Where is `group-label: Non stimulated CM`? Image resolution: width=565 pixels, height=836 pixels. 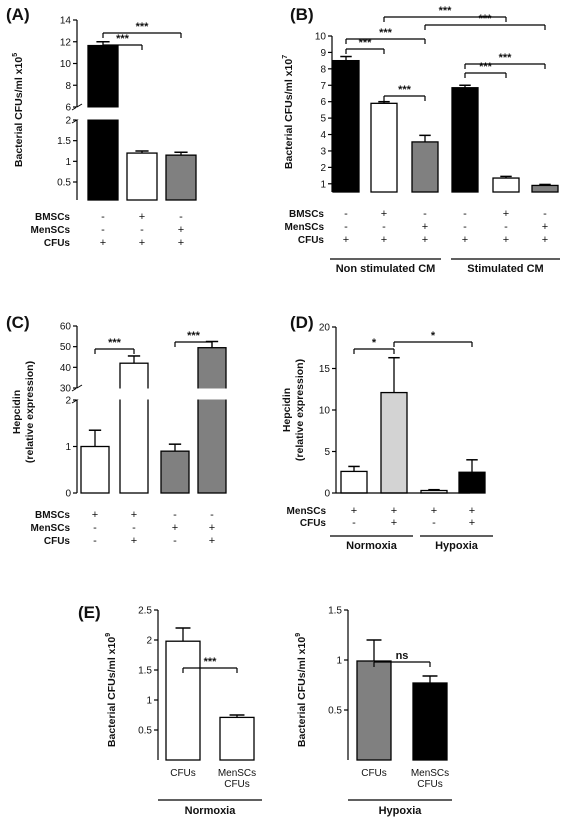 group-label: Non stimulated CM is located at coordinates (386, 269).